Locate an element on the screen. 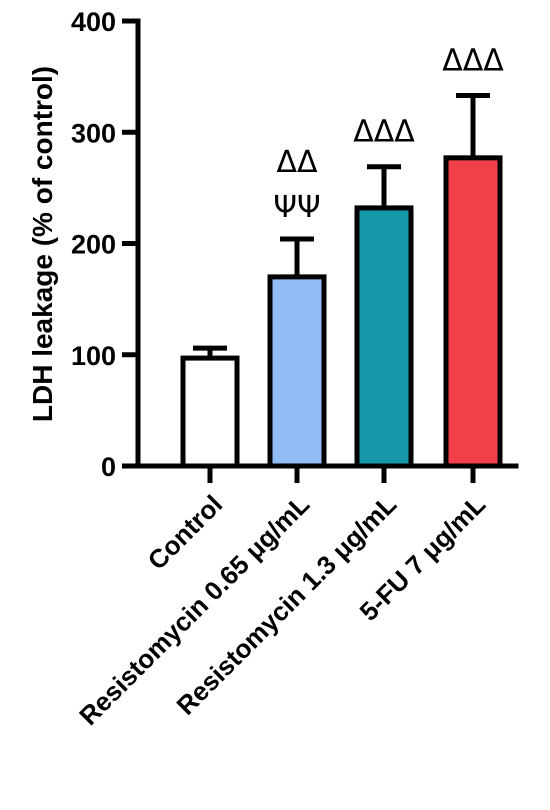  x-category-label: Control is located at coordinates (185, 532).